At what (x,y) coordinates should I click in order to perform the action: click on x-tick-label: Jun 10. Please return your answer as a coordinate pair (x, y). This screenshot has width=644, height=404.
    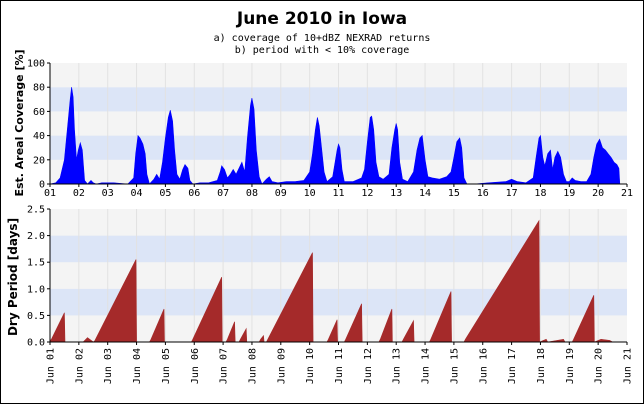
    Looking at the image, I should click on (310, 366).